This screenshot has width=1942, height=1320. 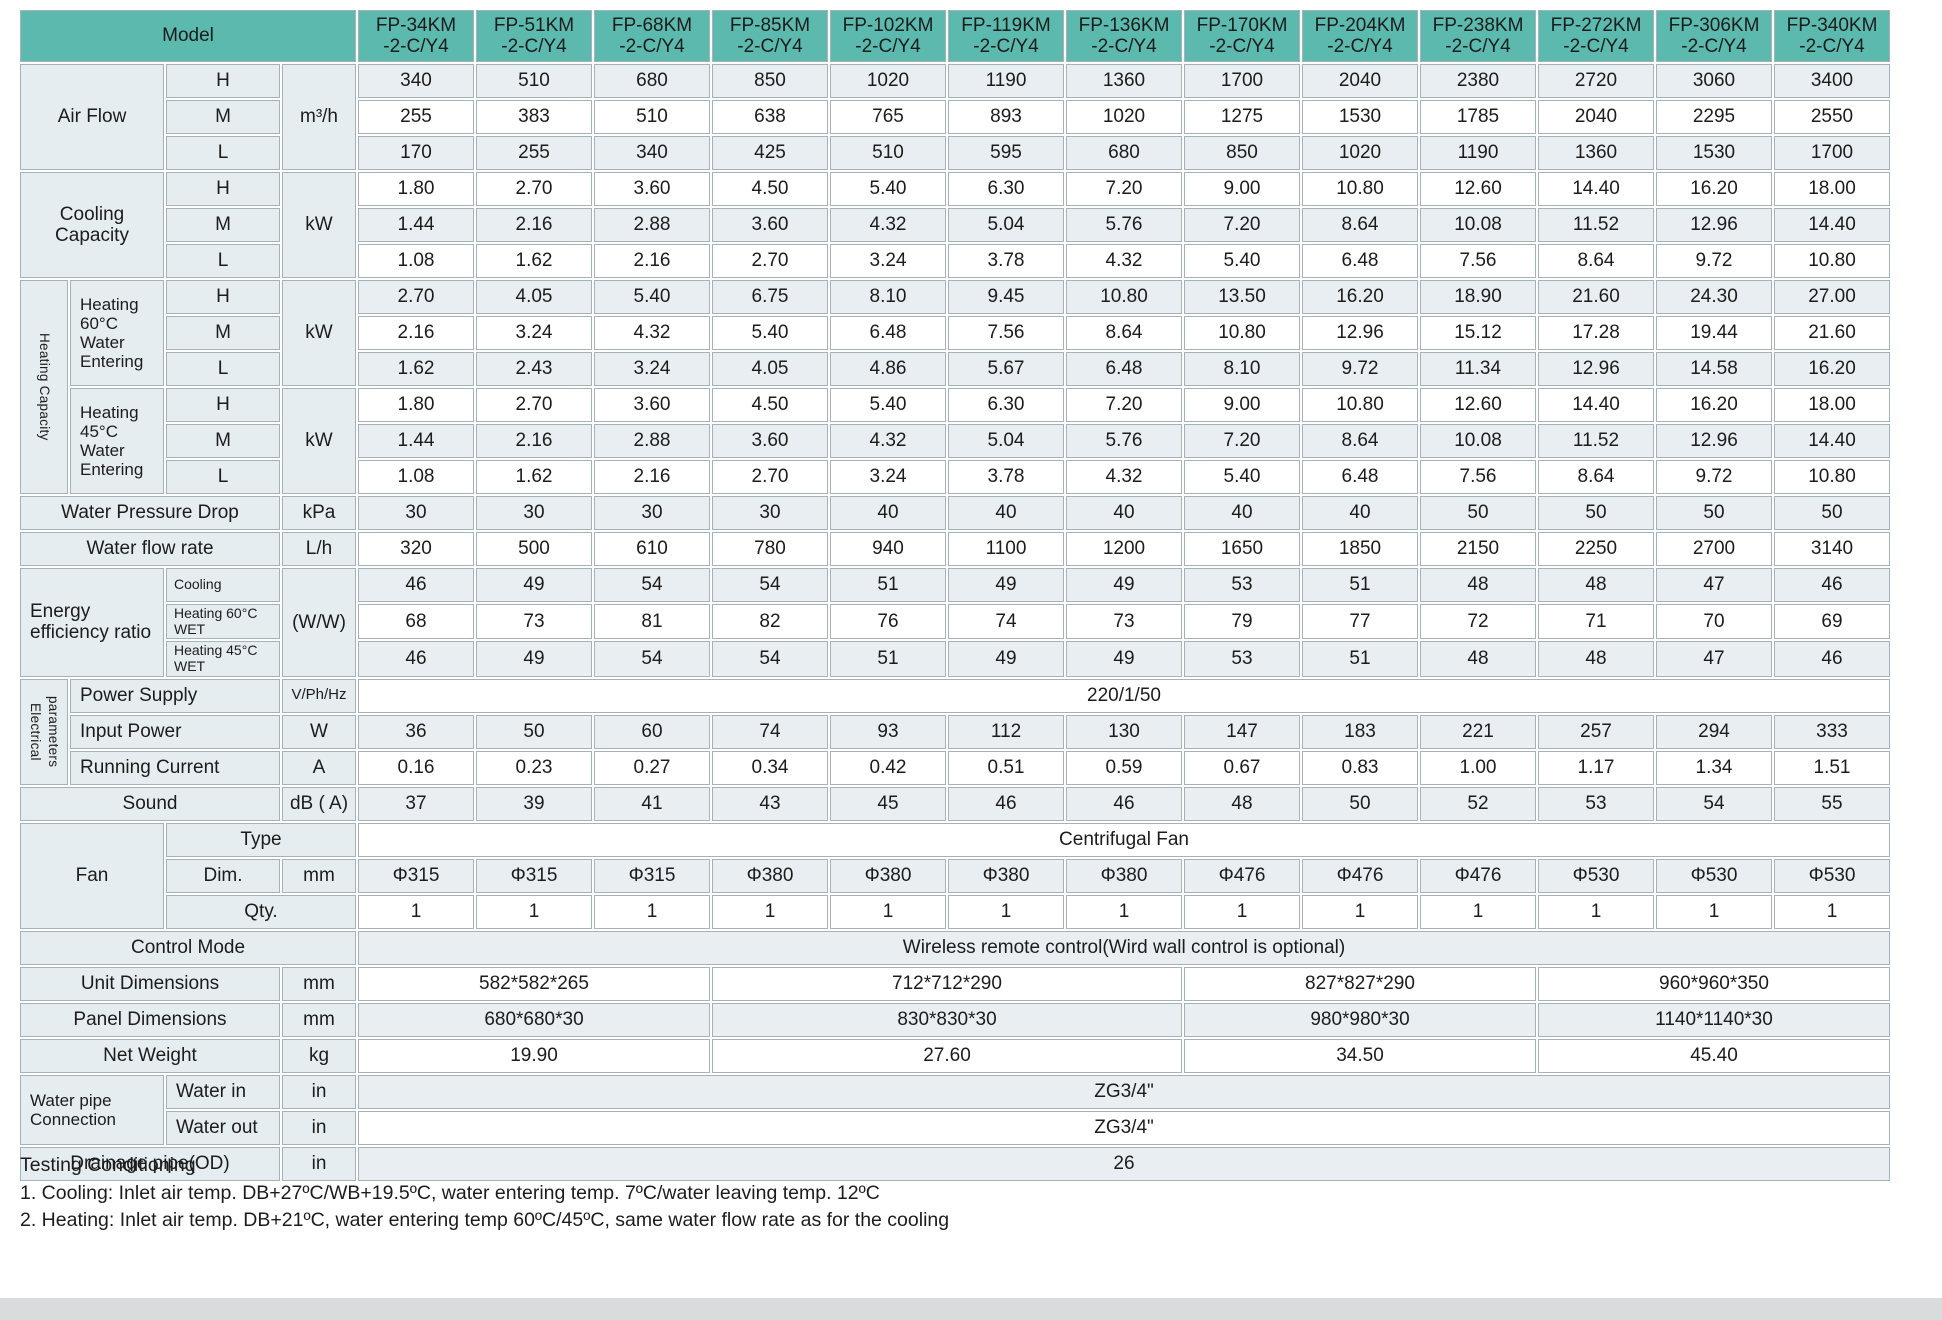 What do you see at coordinates (416, 261) in the screenshot?
I see `cooling-l-value: 1.08` at bounding box center [416, 261].